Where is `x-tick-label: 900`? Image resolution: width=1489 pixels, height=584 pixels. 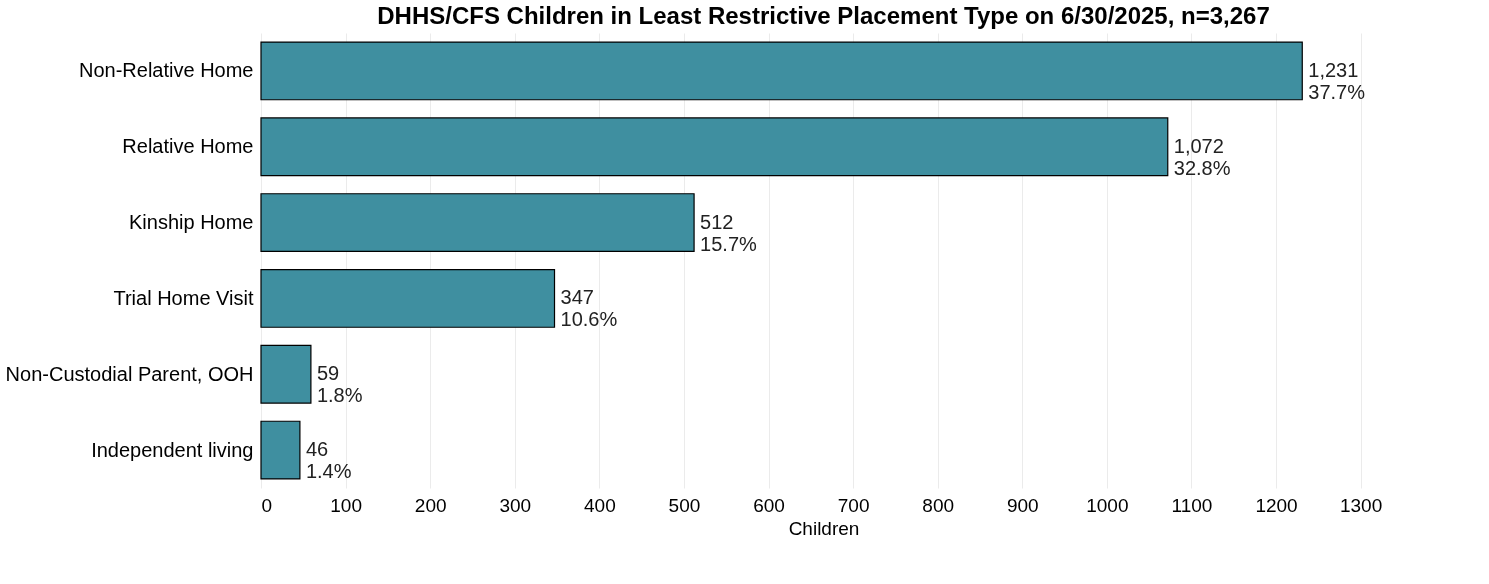
x-tick-label: 900 is located at coordinates (1022, 505).